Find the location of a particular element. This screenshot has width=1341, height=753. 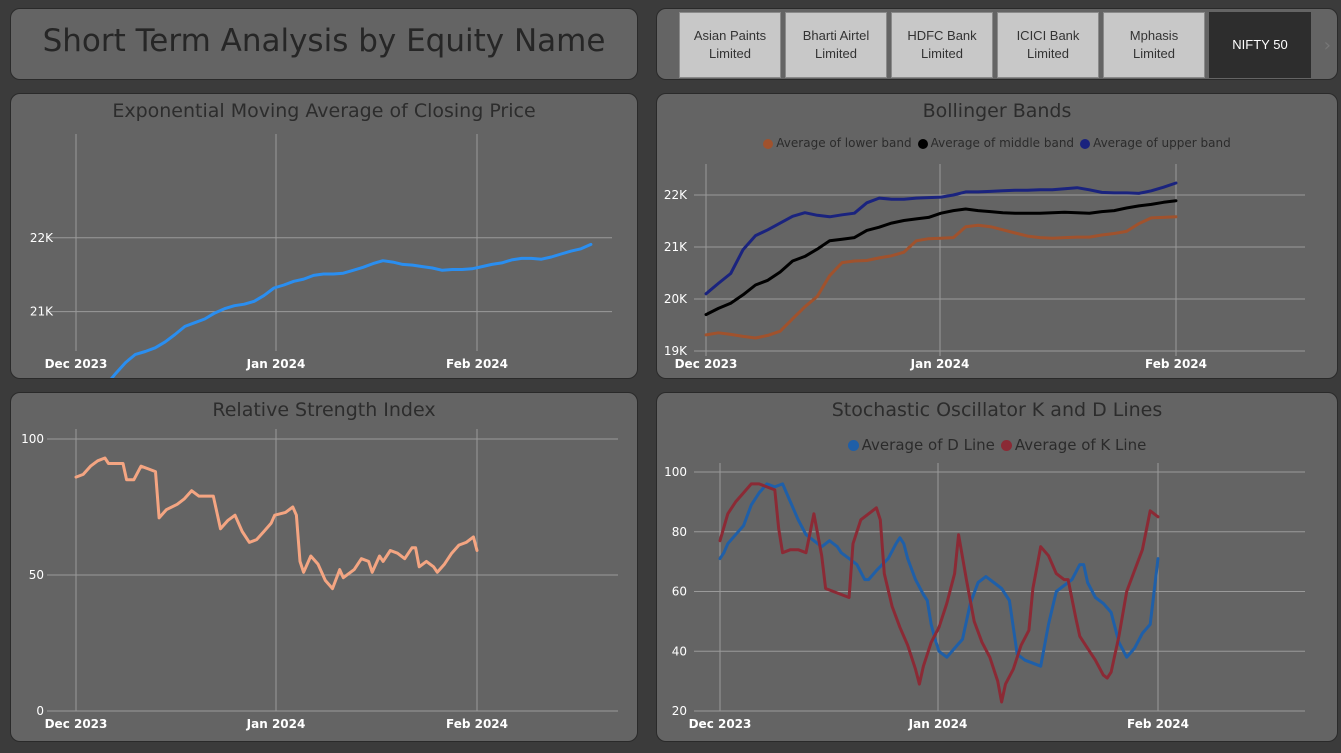

series-line-average-of-d-line is located at coordinates (939, 575).